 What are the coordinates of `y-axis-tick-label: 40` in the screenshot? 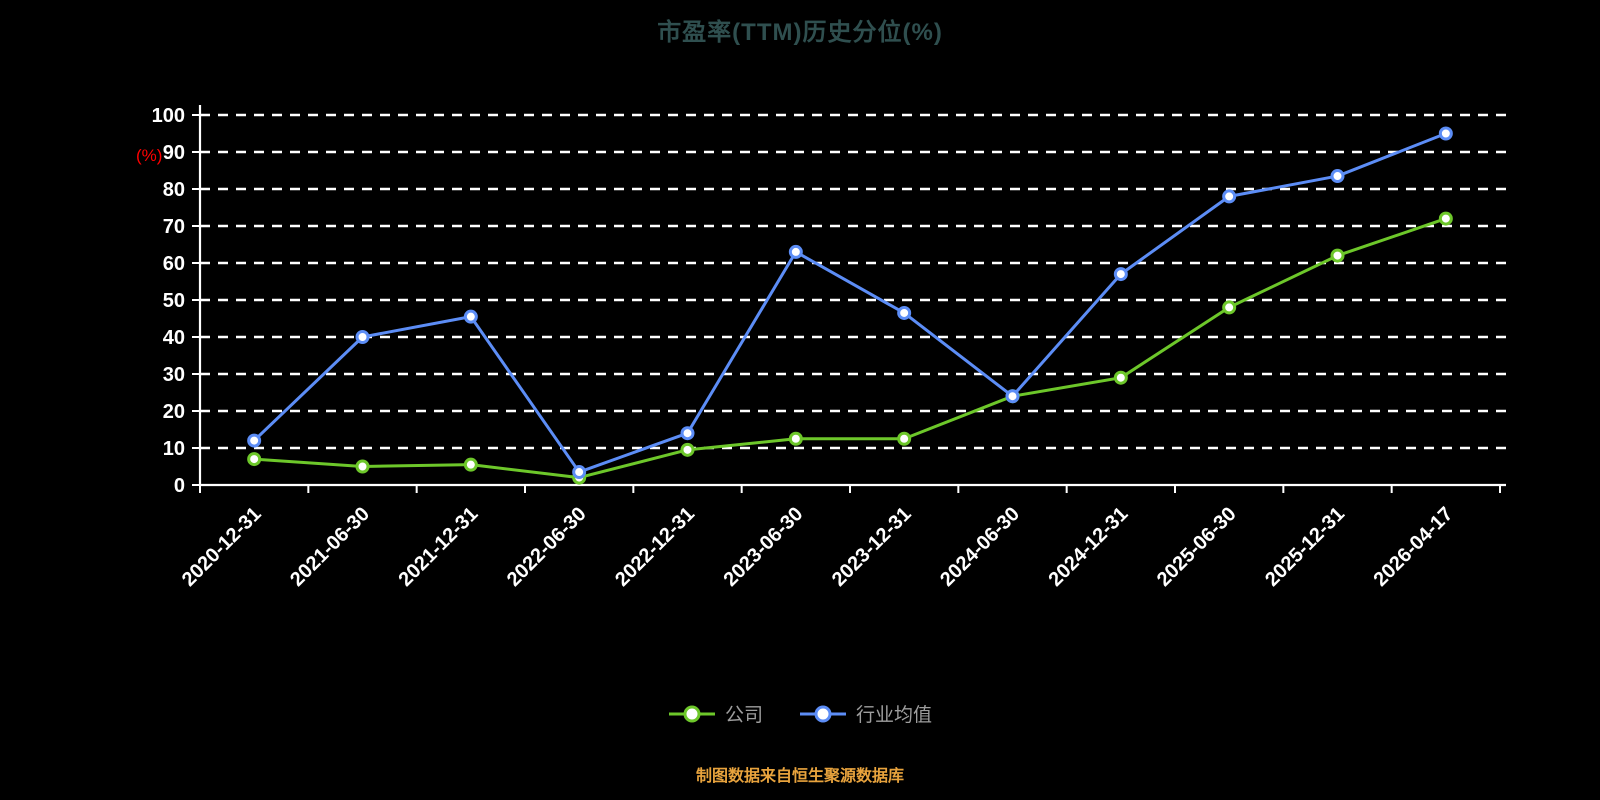 It's located at (174, 338).